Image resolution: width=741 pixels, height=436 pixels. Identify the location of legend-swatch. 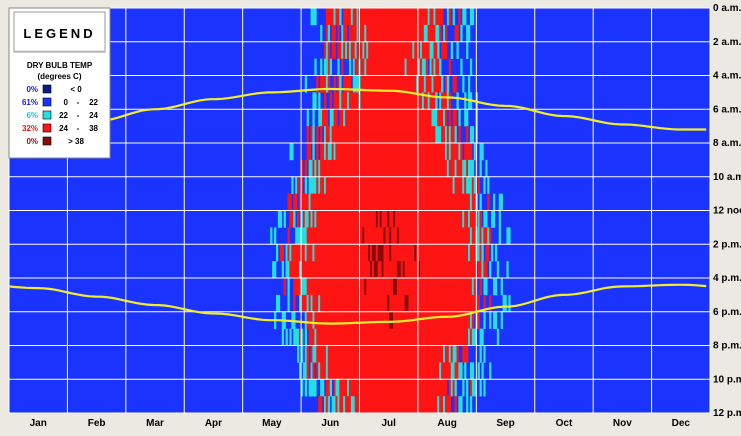
(47, 115).